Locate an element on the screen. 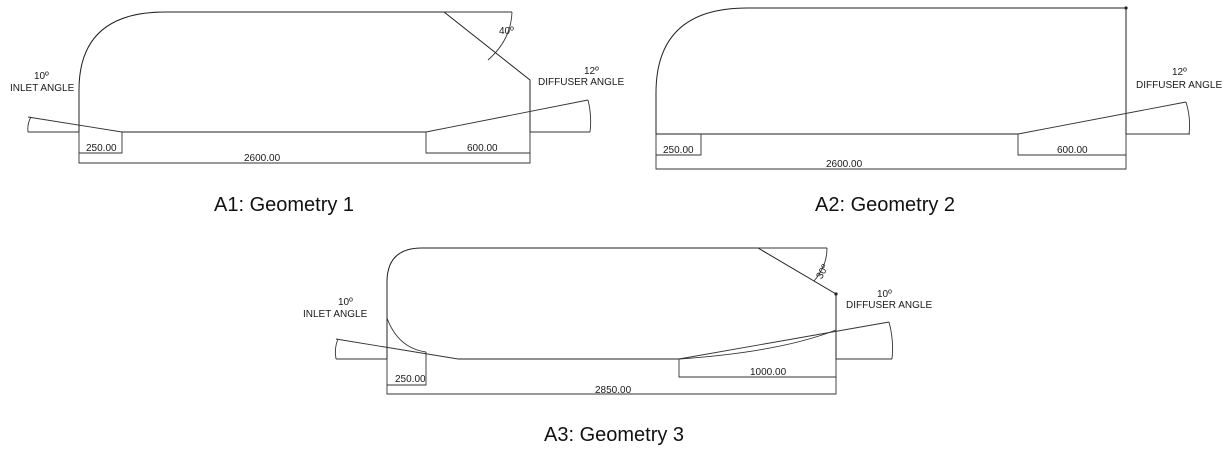 Image resolution: width=1231 pixels, height=451 pixels. geometry-2-diffuser-angle-label: DIFFUSER ANGLE is located at coordinates (1179, 85).